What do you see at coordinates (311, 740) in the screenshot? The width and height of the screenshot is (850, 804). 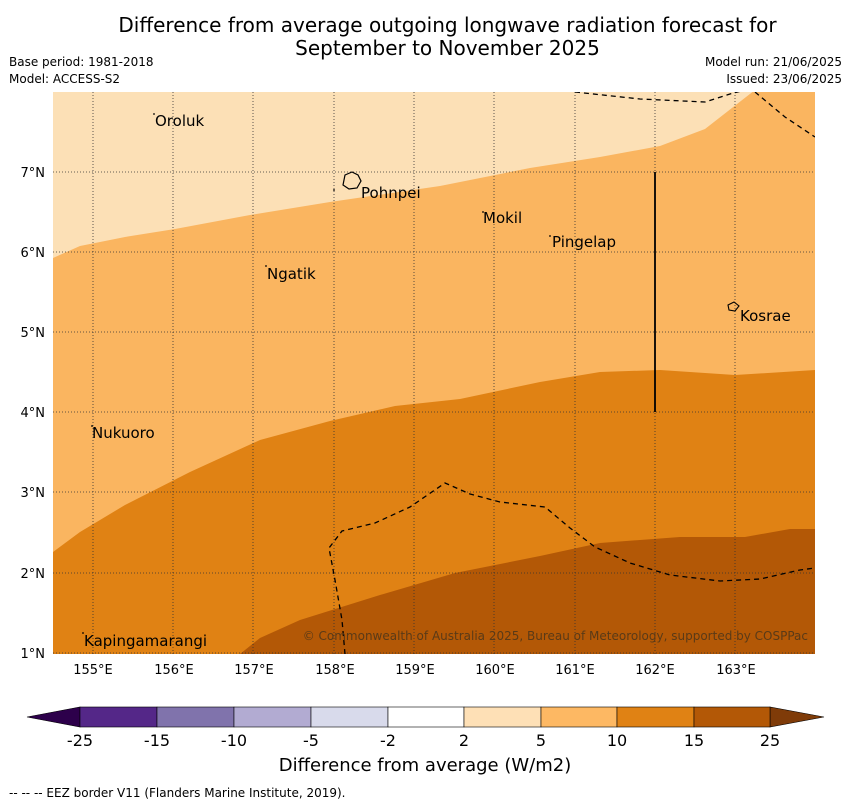 I see `colorbar-tick-label: -5` at bounding box center [311, 740].